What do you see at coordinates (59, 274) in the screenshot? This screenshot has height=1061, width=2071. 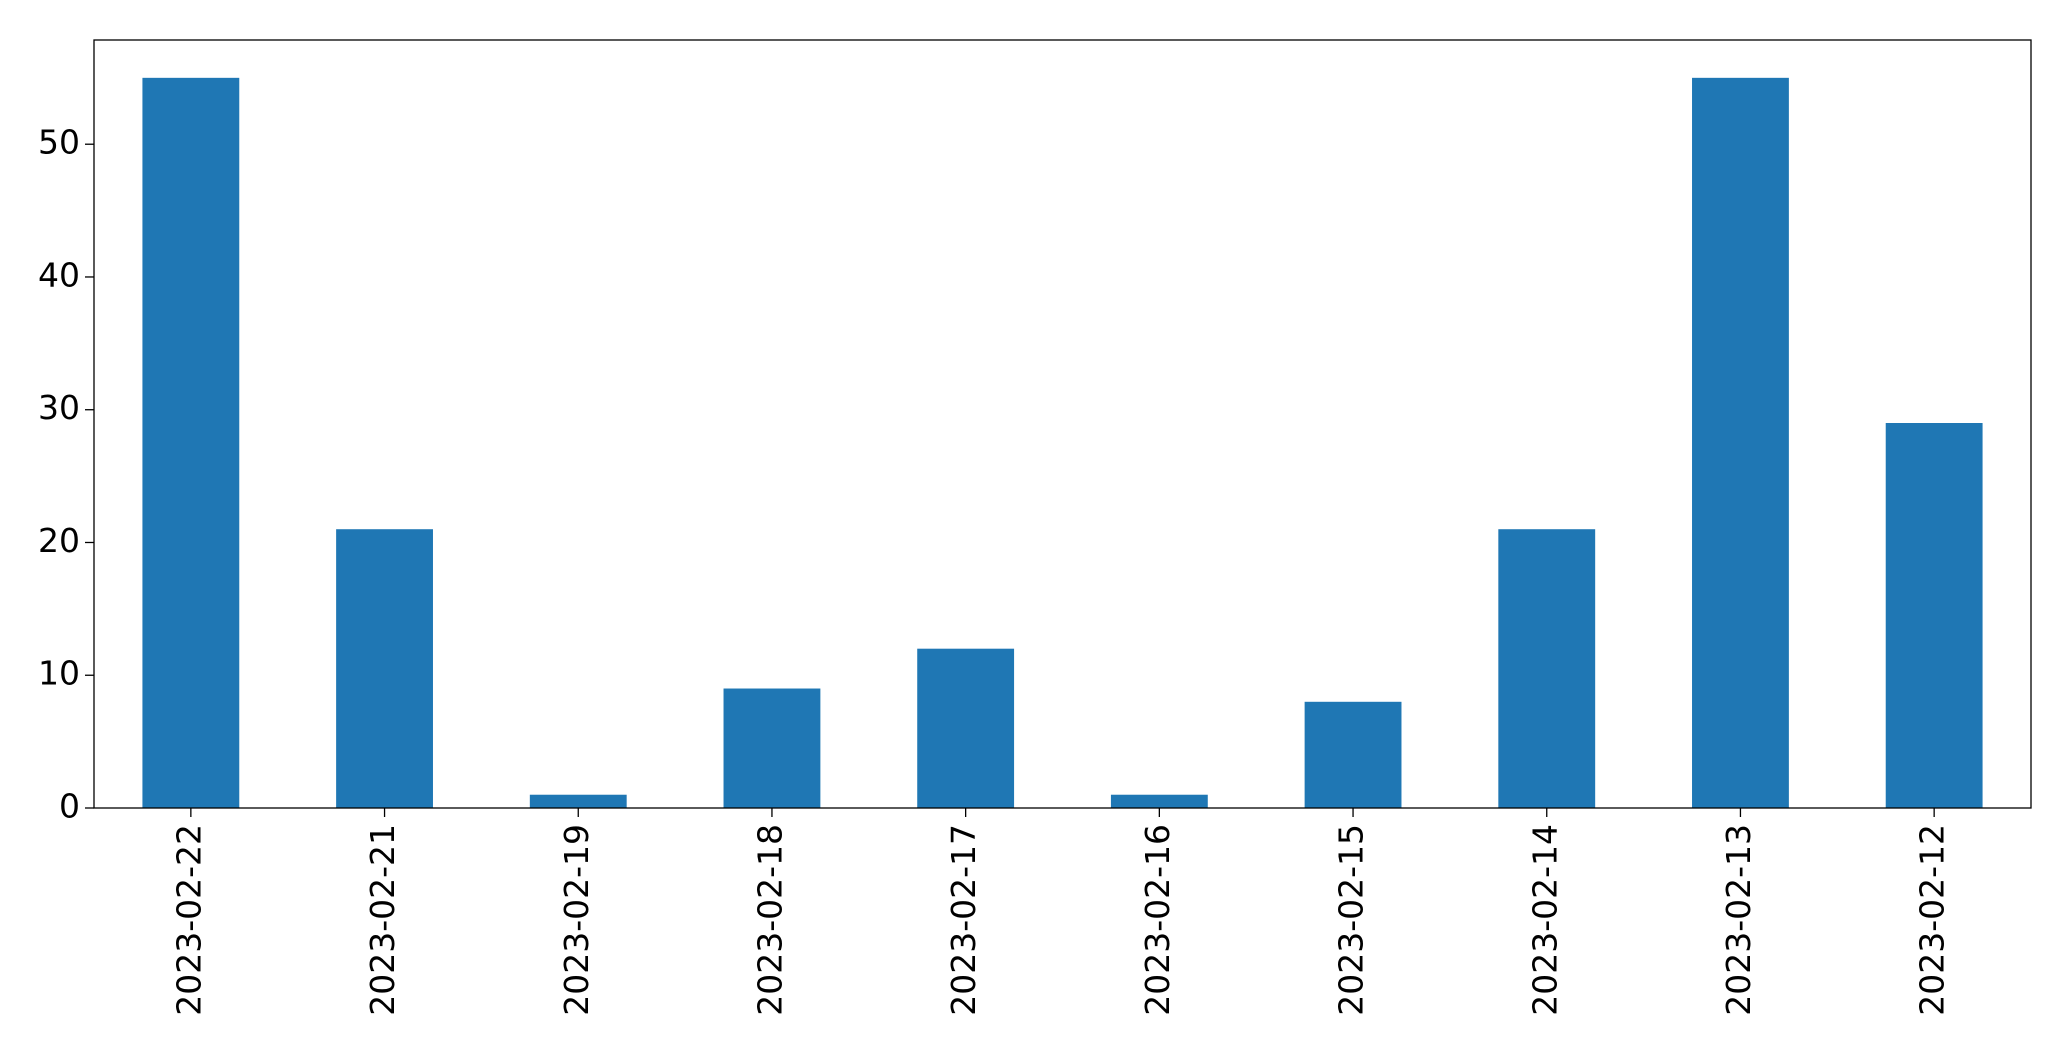 I see `y-tick-label: 40` at bounding box center [59, 274].